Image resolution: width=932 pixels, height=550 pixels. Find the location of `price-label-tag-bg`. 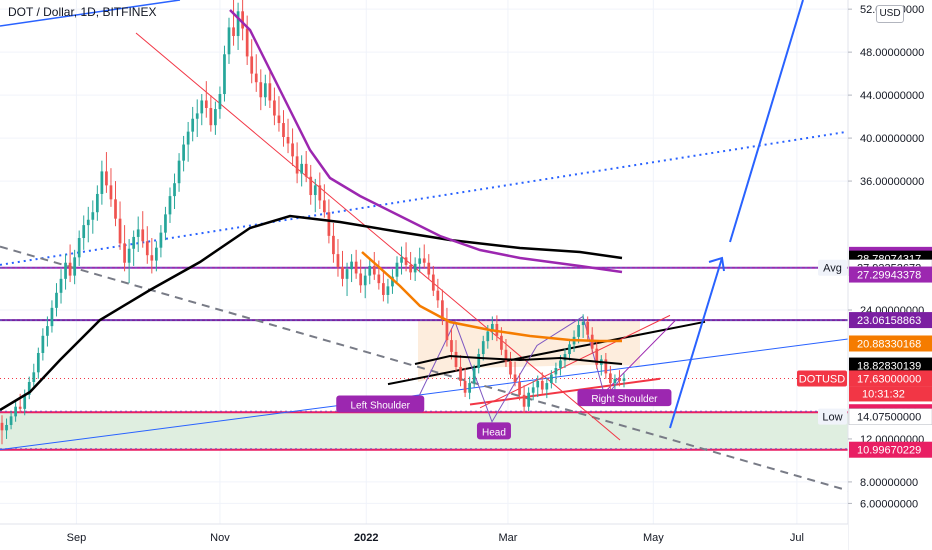

price-label-tag-bg is located at coordinates (832, 267).